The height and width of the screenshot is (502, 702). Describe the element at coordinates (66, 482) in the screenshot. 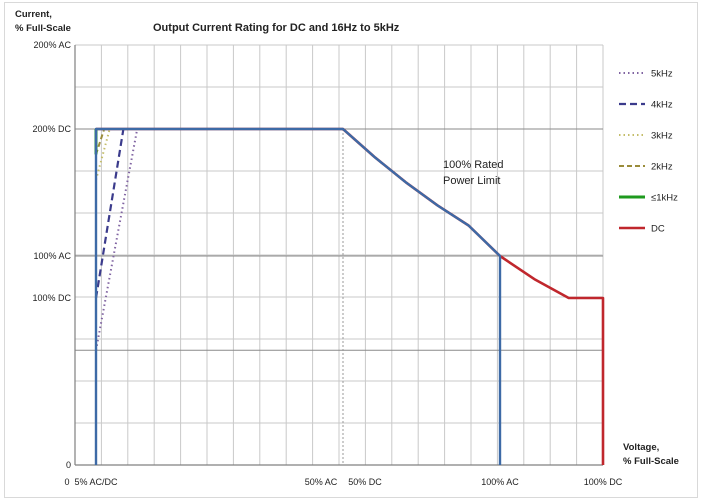

I see `x-tick-label: 0` at that location.